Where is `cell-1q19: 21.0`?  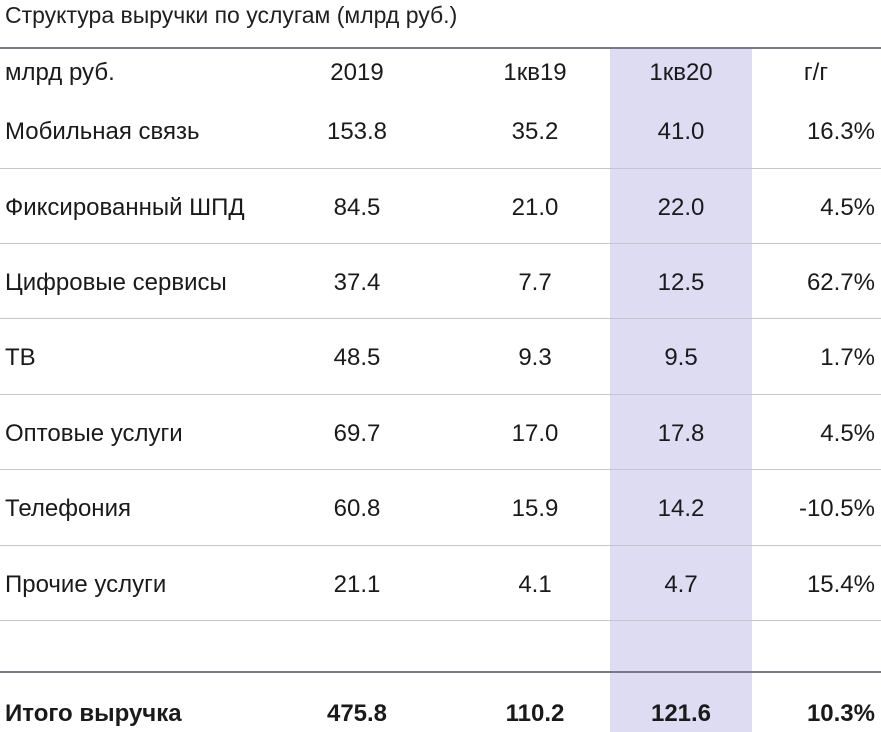
cell-1q19: 21.0 is located at coordinates (535, 207).